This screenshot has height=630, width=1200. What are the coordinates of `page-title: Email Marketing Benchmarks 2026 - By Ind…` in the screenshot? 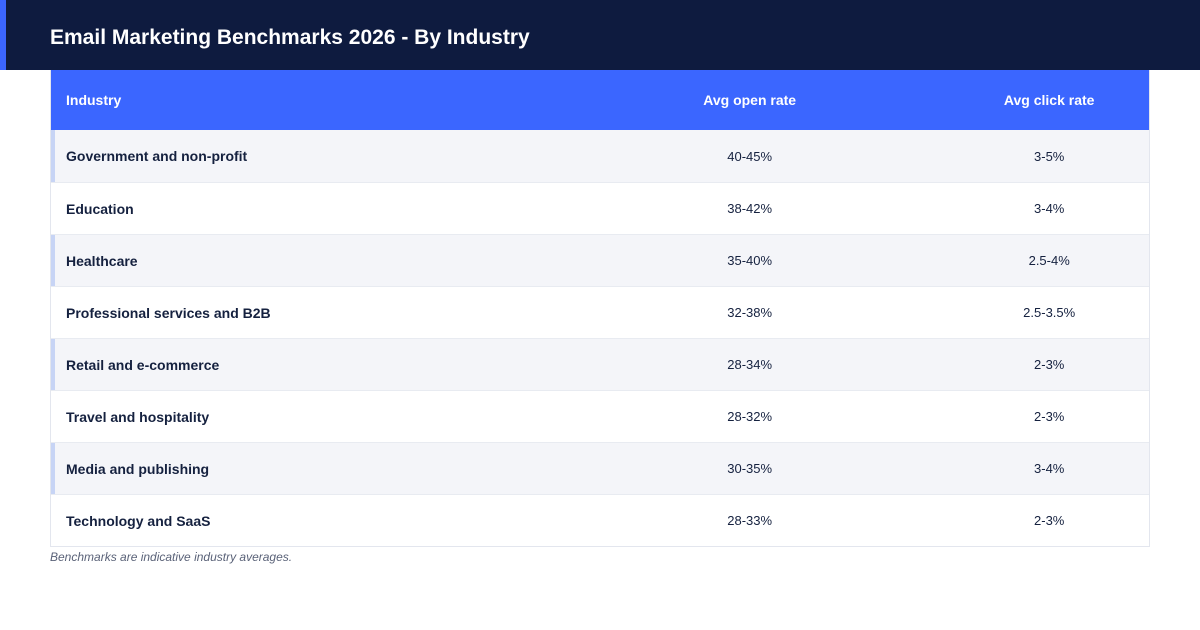 It's located at (290, 37).